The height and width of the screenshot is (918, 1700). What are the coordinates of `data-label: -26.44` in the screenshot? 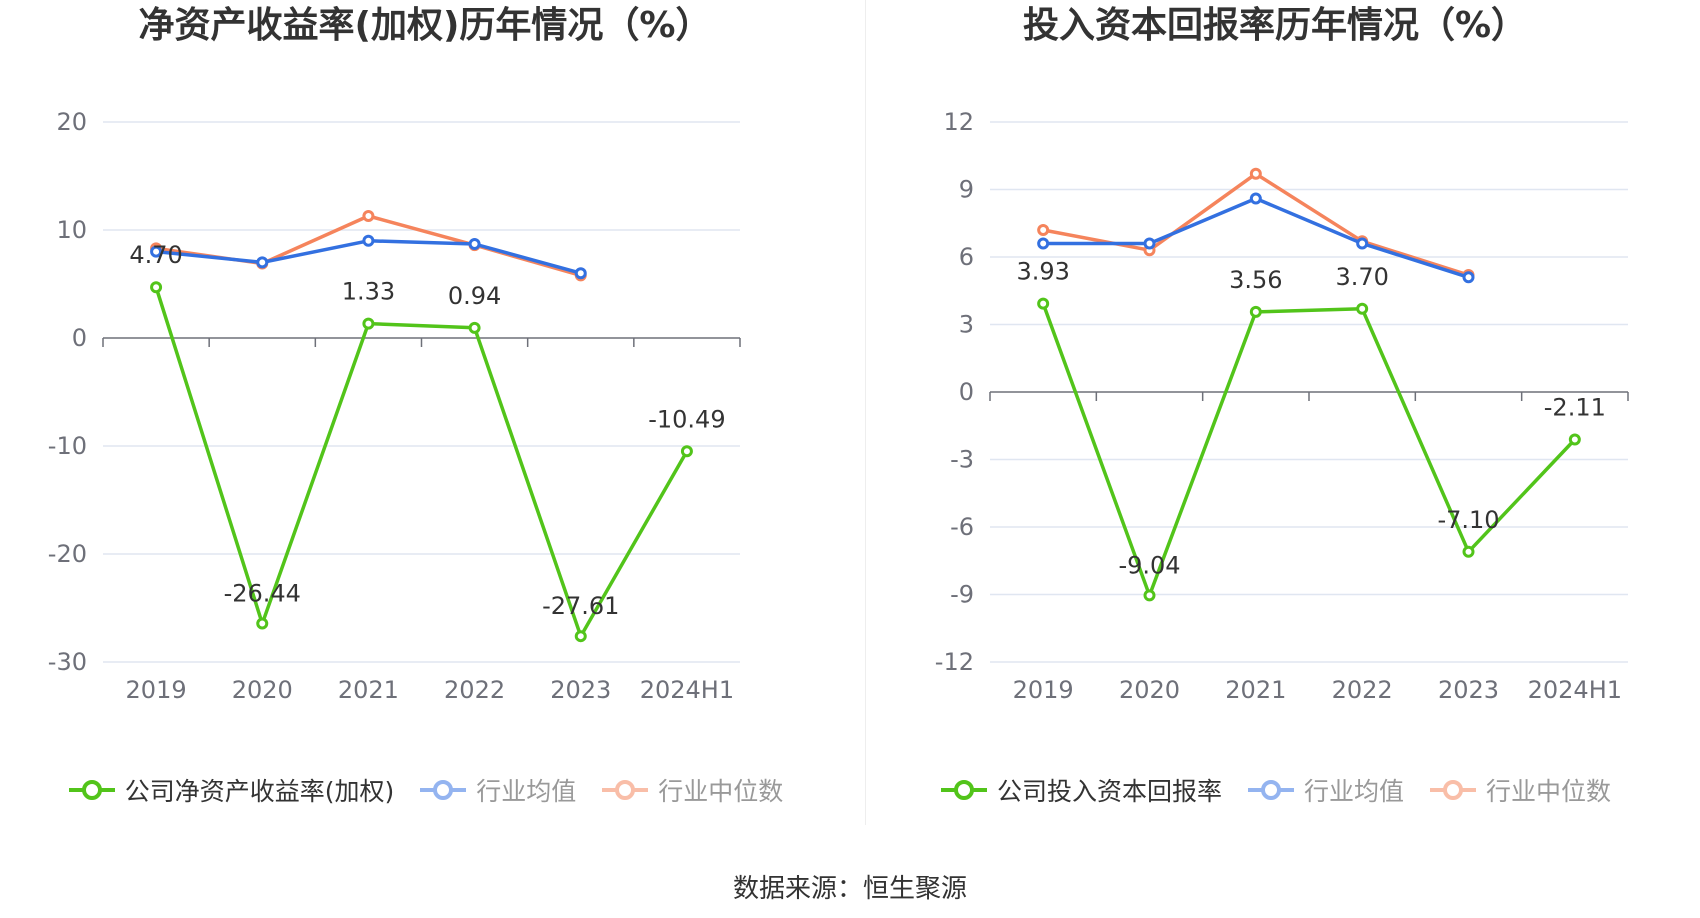 It's located at (262, 594).